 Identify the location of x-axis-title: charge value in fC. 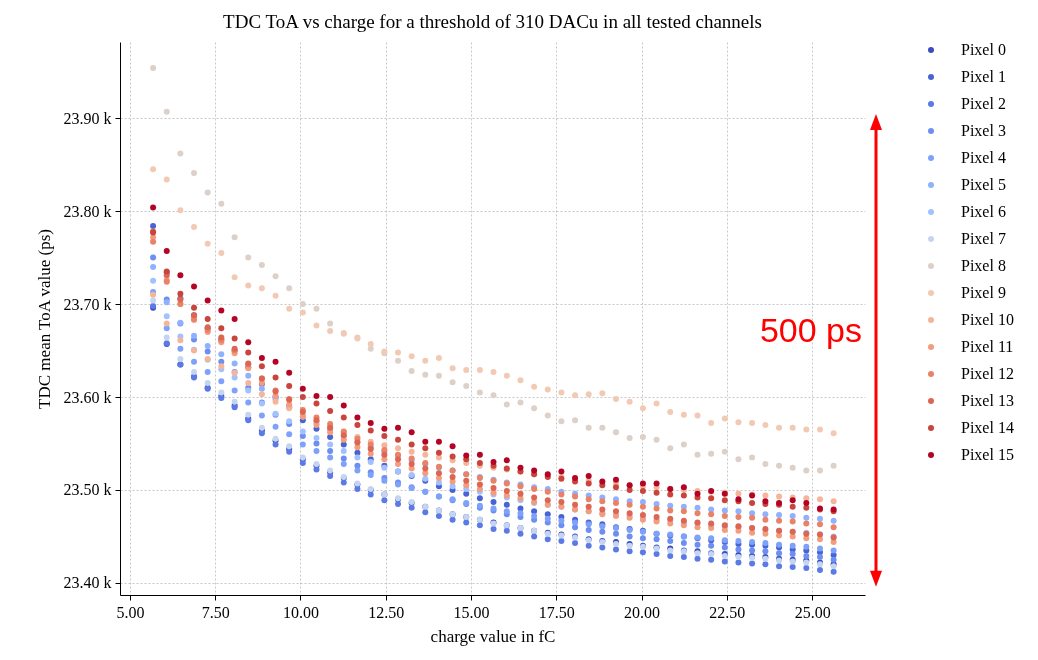
(493, 636).